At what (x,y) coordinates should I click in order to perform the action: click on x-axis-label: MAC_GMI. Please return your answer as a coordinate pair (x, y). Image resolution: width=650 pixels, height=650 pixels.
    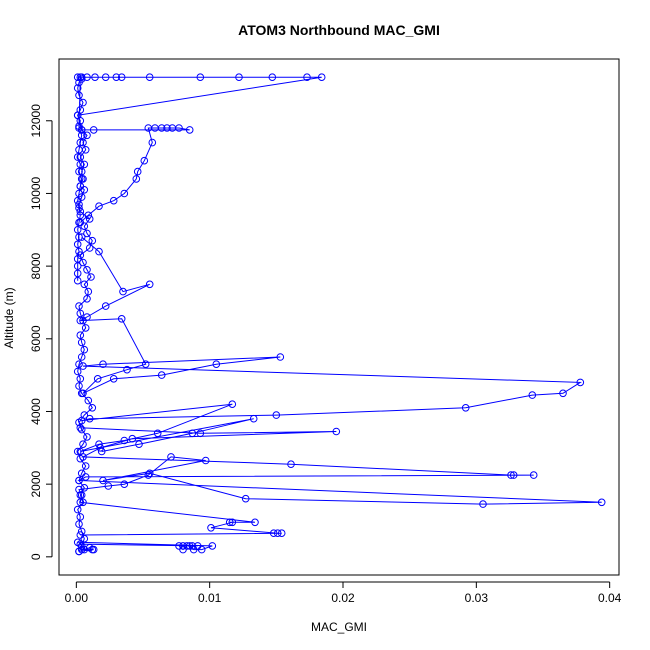
    Looking at the image, I should click on (339, 627).